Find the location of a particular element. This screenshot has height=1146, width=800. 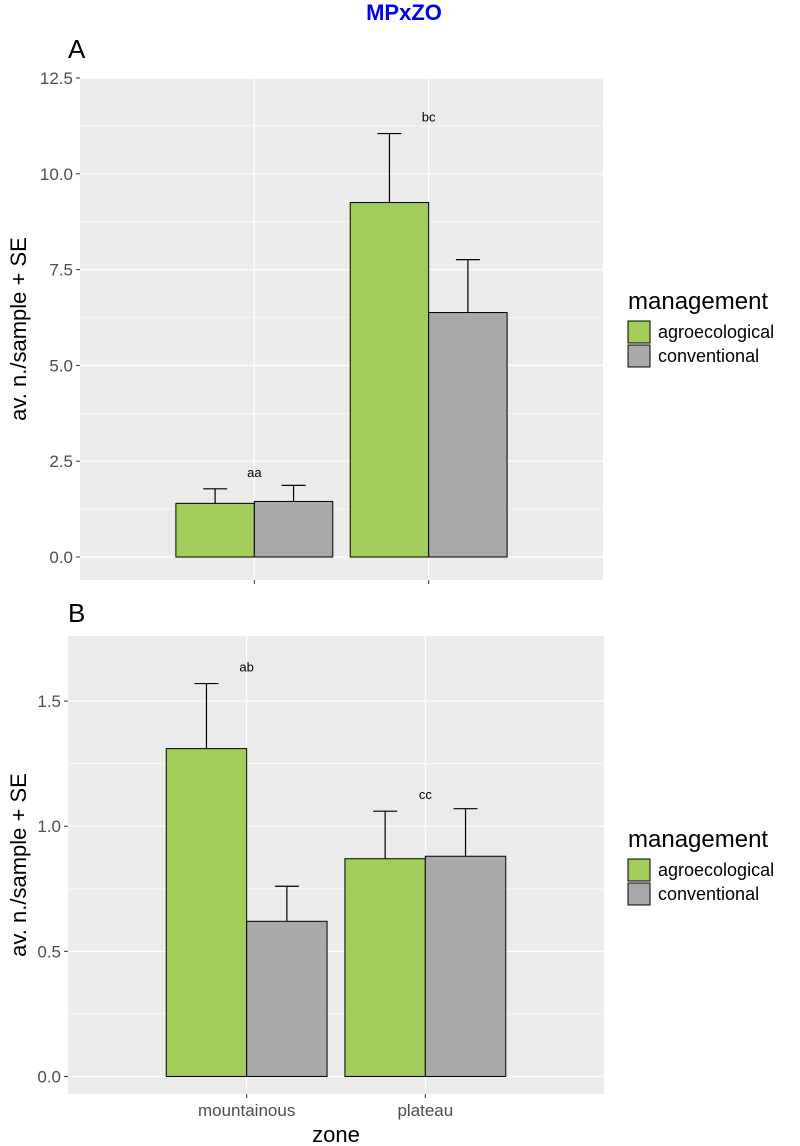

panel-b-ytick-label: 1.5 is located at coordinates (49, 701).